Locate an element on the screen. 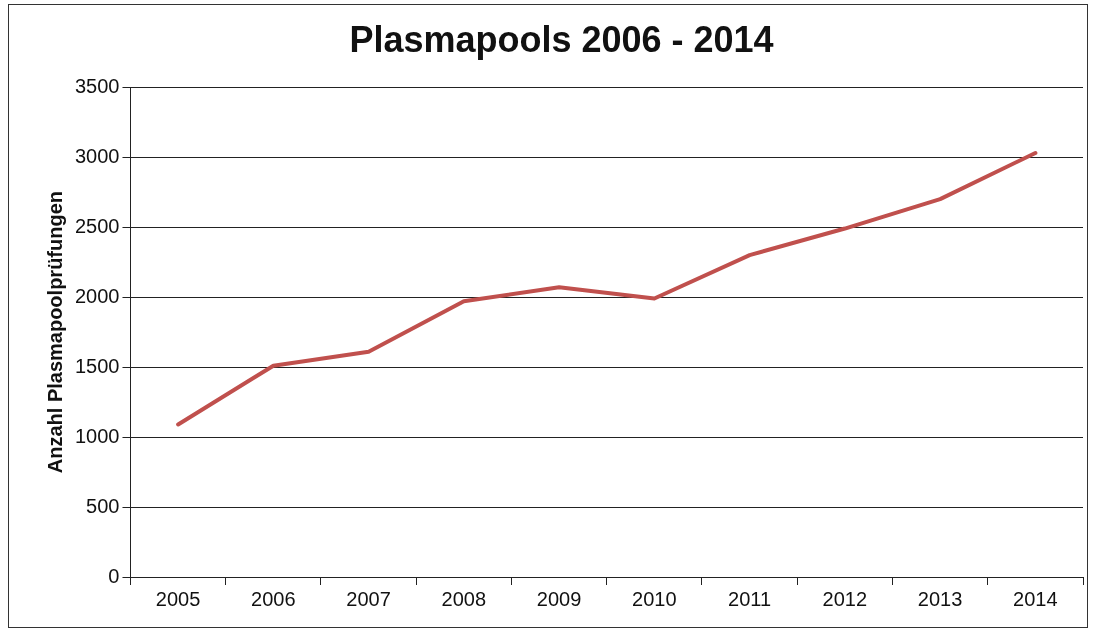  y-tick-label: 500 is located at coordinates (103, 505).